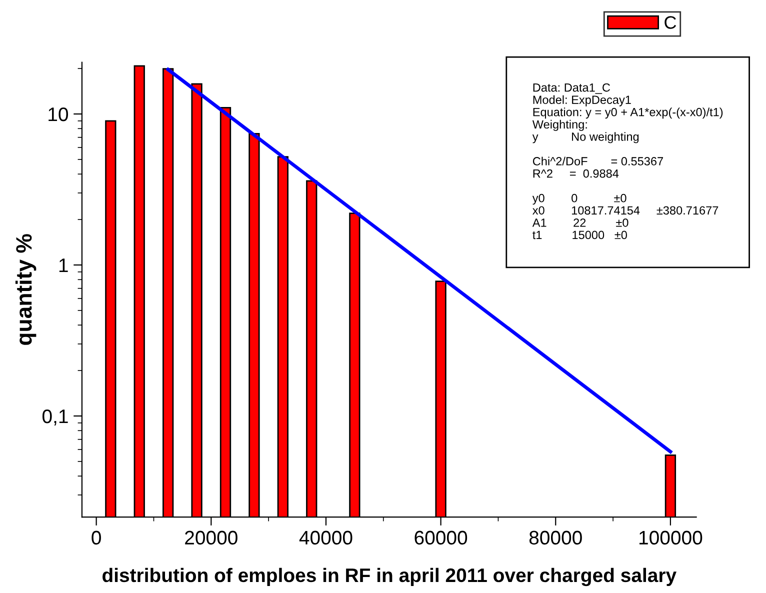  What do you see at coordinates (555, 537) in the screenshot?
I see `x-tick-label: 80000` at bounding box center [555, 537].